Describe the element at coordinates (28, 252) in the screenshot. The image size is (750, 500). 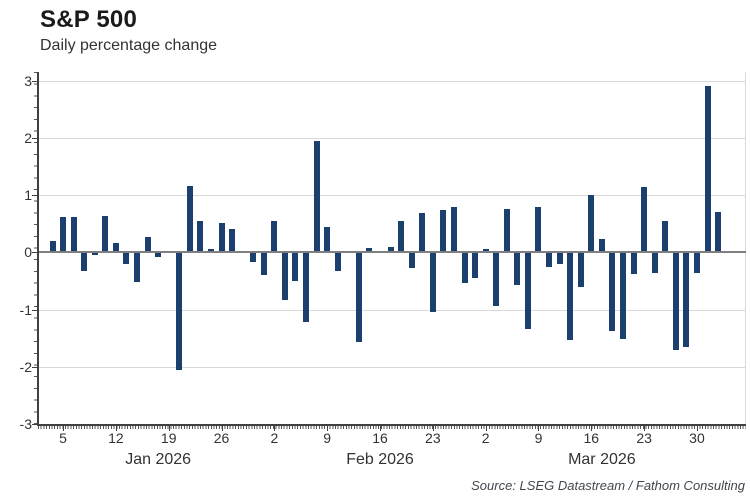
I see `y-axis-tick-label: 0` at that location.